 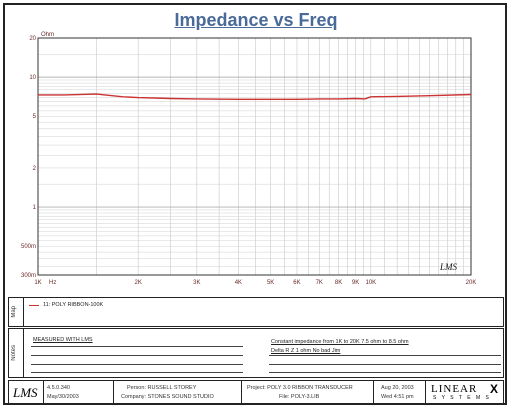 What do you see at coordinates (270, 283) in the screenshot?
I see `x-tick-label: 5K` at bounding box center [270, 283].